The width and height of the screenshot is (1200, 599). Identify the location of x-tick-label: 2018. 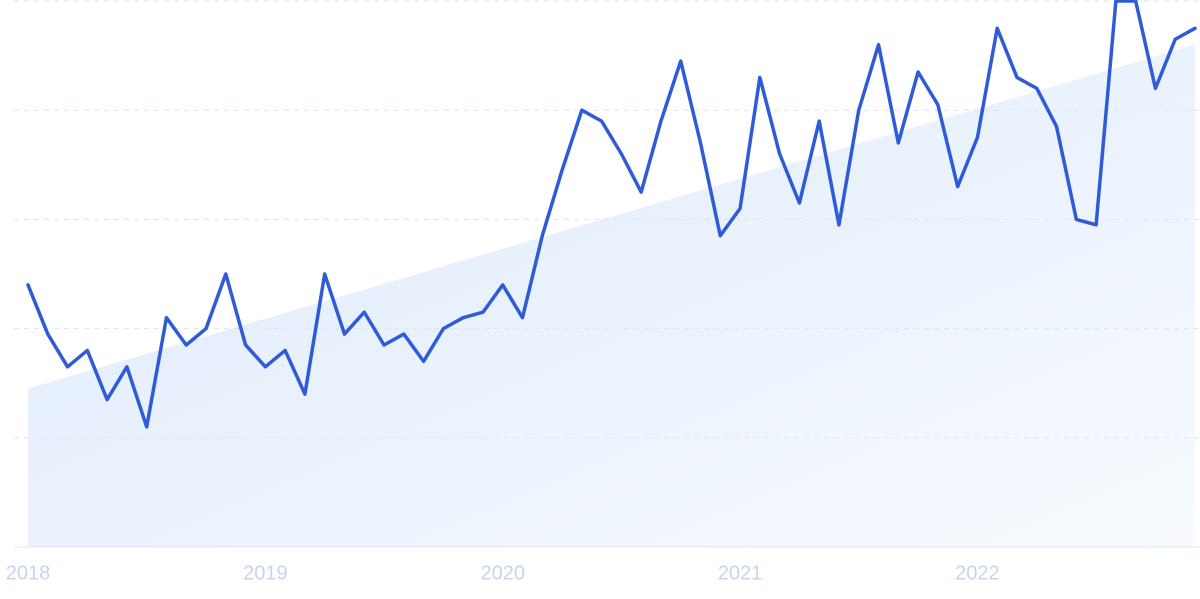
(28, 573).